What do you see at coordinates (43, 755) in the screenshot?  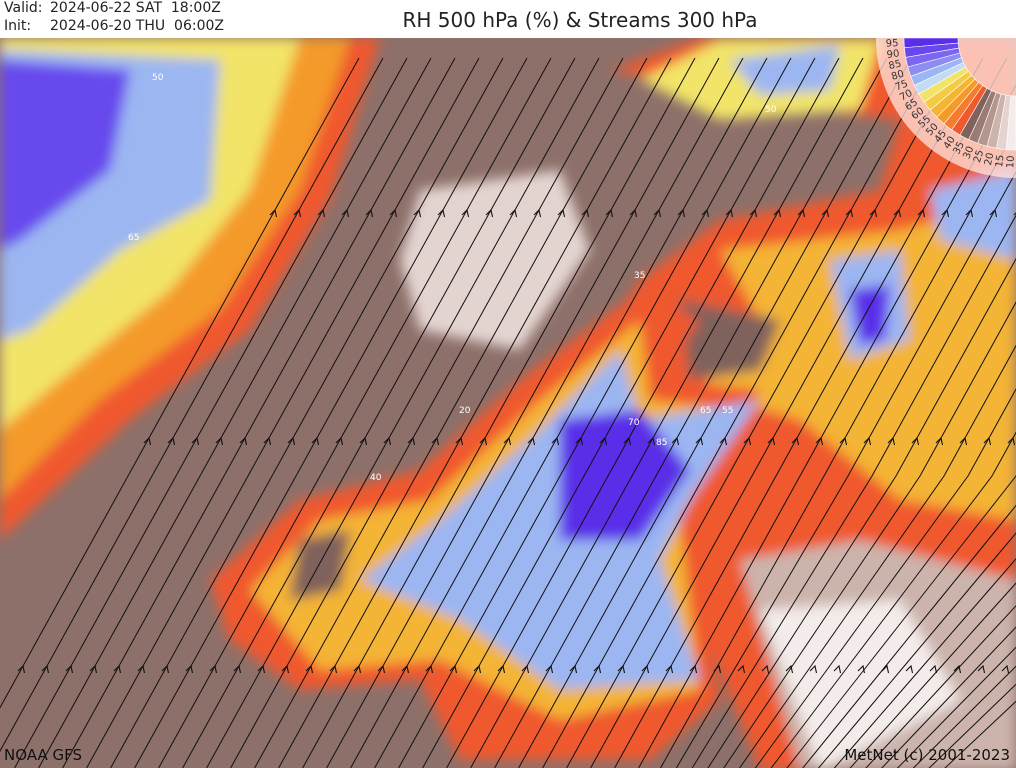 I see `data-source: NOAA GFS` at bounding box center [43, 755].